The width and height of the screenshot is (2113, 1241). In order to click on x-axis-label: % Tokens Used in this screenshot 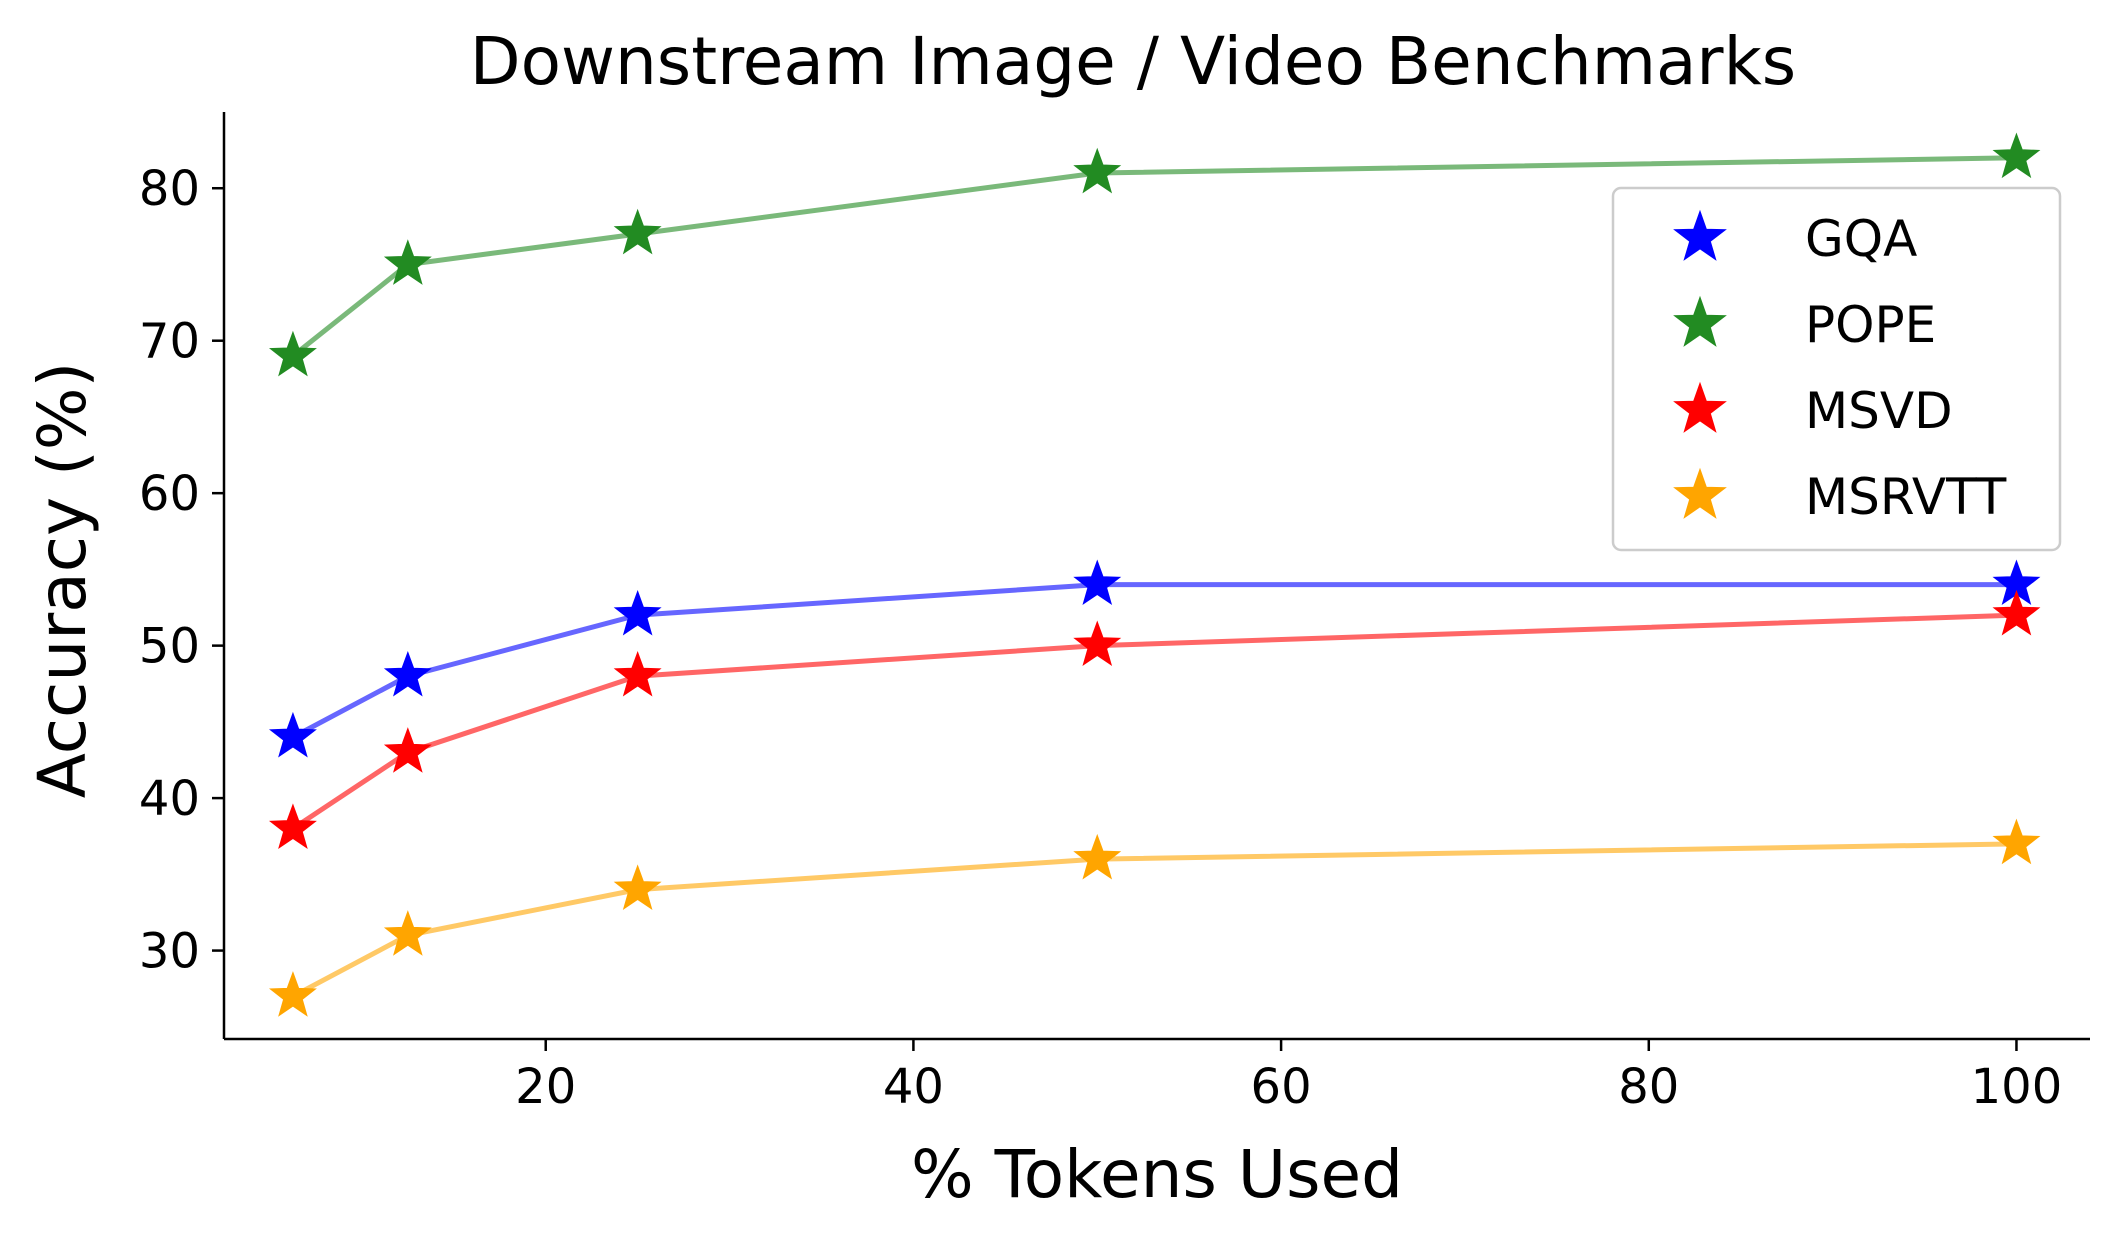, I will do `click(1157, 1174)`.